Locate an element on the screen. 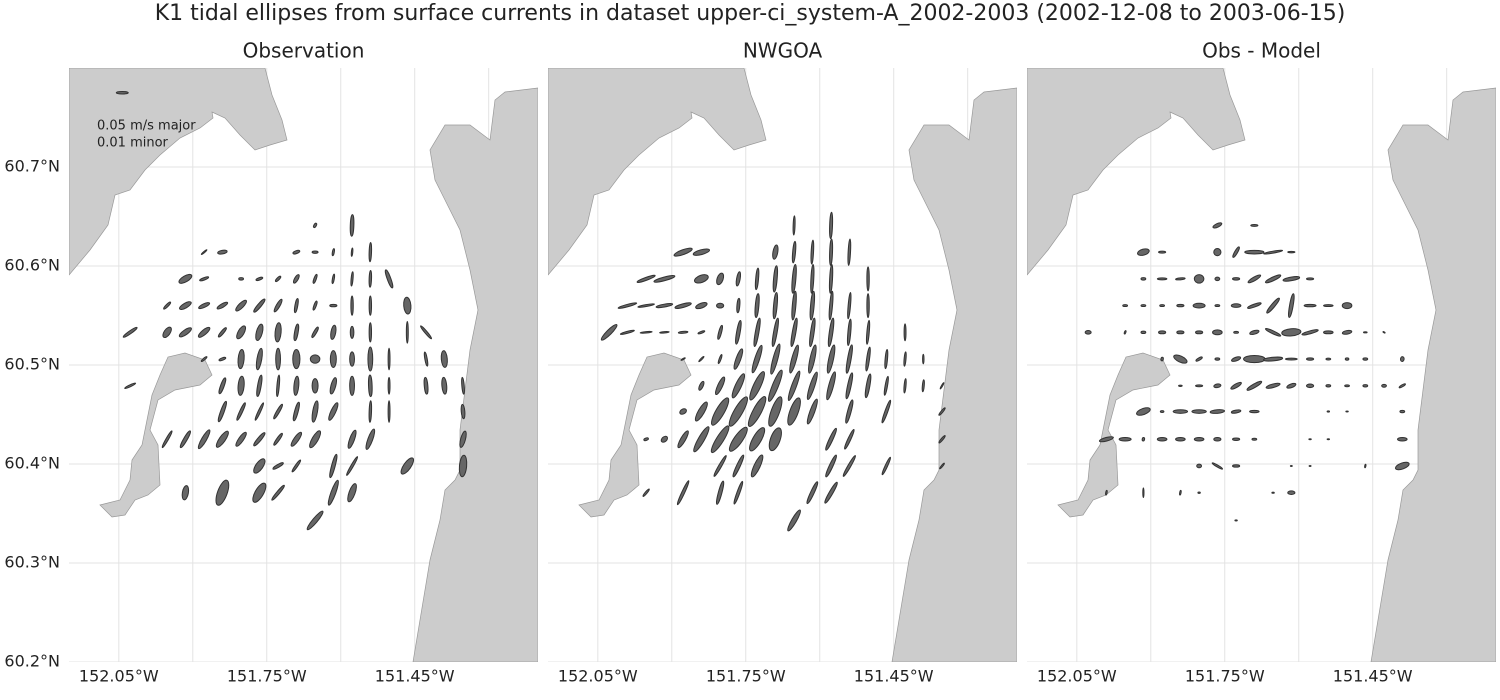 Image resolution: width=1500 pixels, height=700 pixels. scale-label: 0.01 minor is located at coordinates (133, 143).